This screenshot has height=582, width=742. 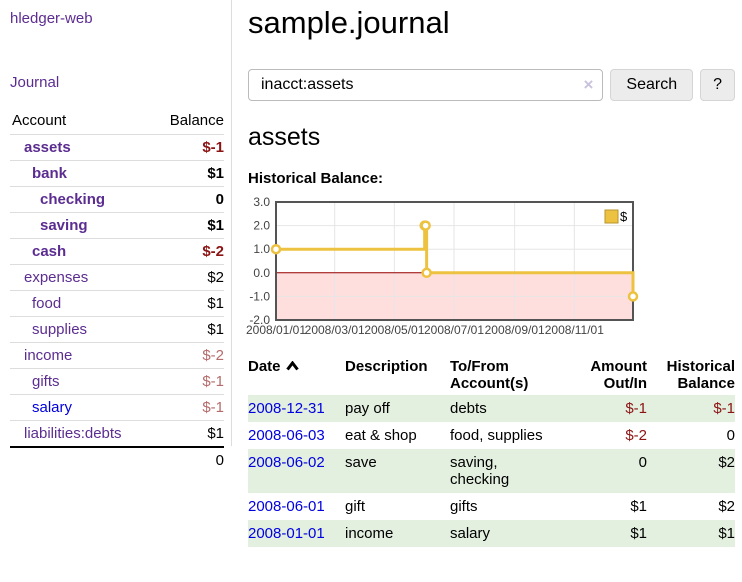 I want to click on y-tick-label: -1.0, so click(x=259, y=296).